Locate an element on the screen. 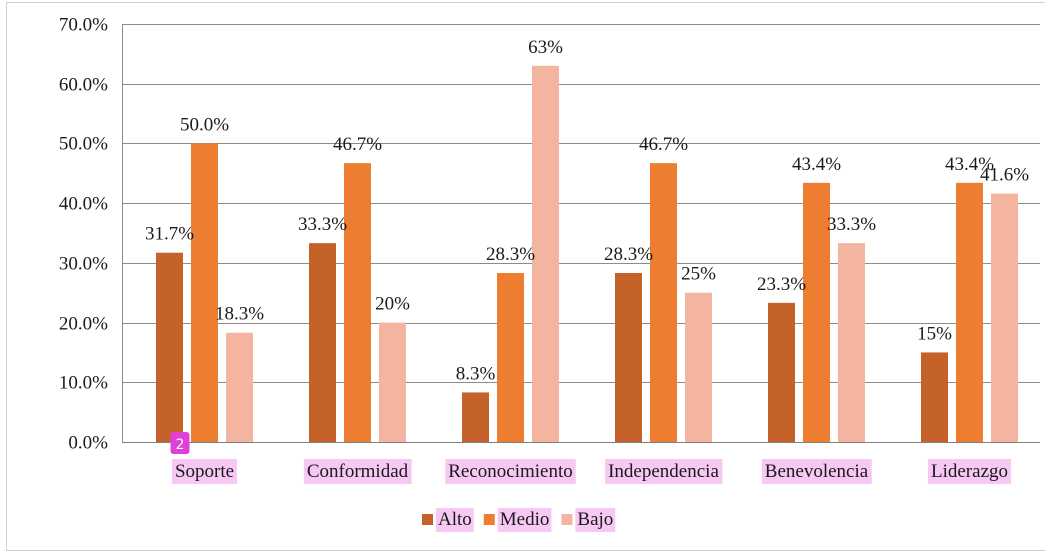 Image resolution: width=1045 pixels, height=552 pixels. y-axis: 0.0% 10.0% 20.0% 30.0% 40.0% 50.0% 60.0% 70.0% is located at coordinates (91, 234).